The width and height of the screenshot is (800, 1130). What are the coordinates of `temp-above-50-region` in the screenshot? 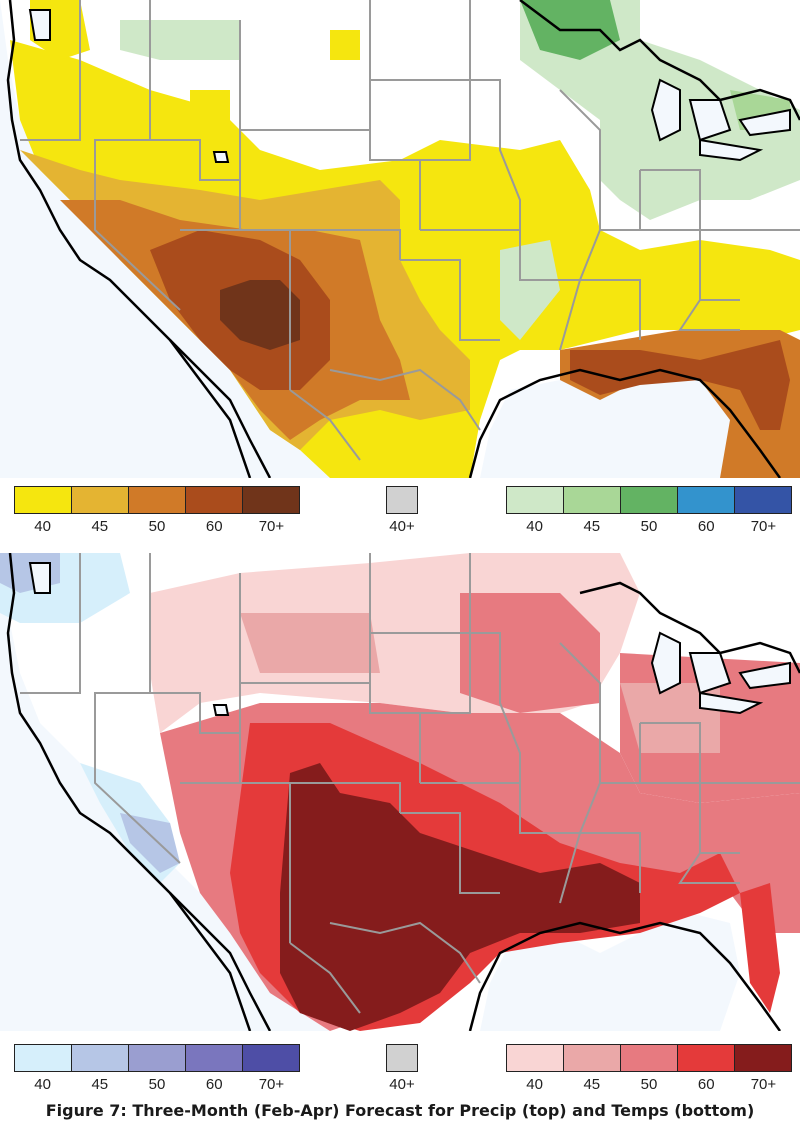 It's located at (530, 653).